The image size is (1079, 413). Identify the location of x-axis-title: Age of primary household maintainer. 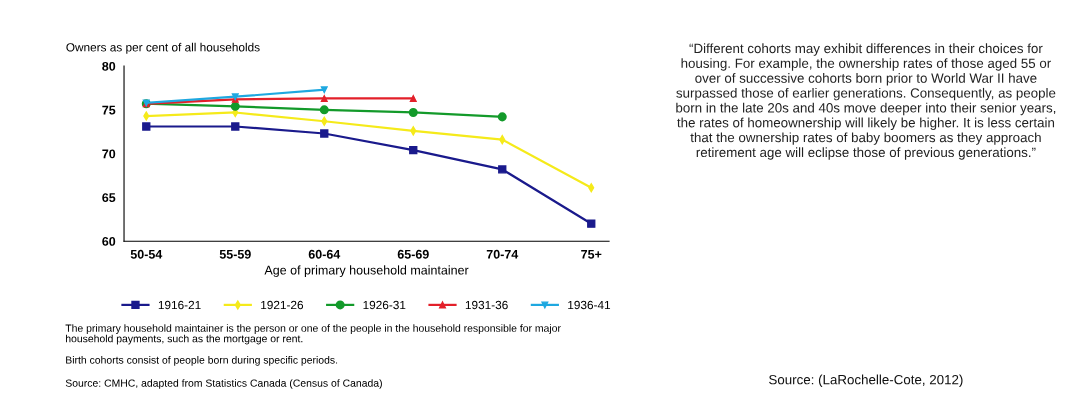
(366, 271).